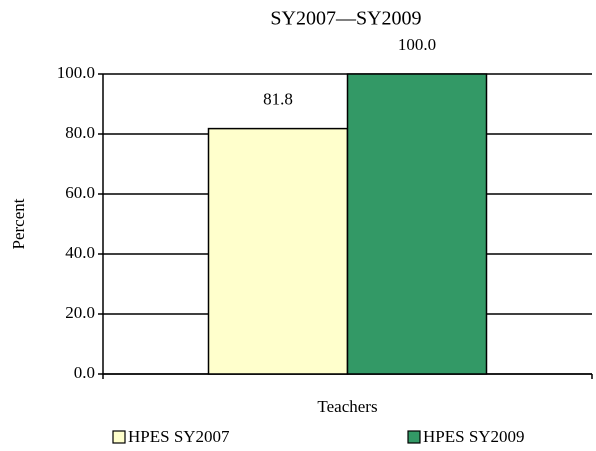 This screenshot has height=451, width=596. What do you see at coordinates (84, 372) in the screenshot?
I see `y-tick-label: 0.0` at bounding box center [84, 372].